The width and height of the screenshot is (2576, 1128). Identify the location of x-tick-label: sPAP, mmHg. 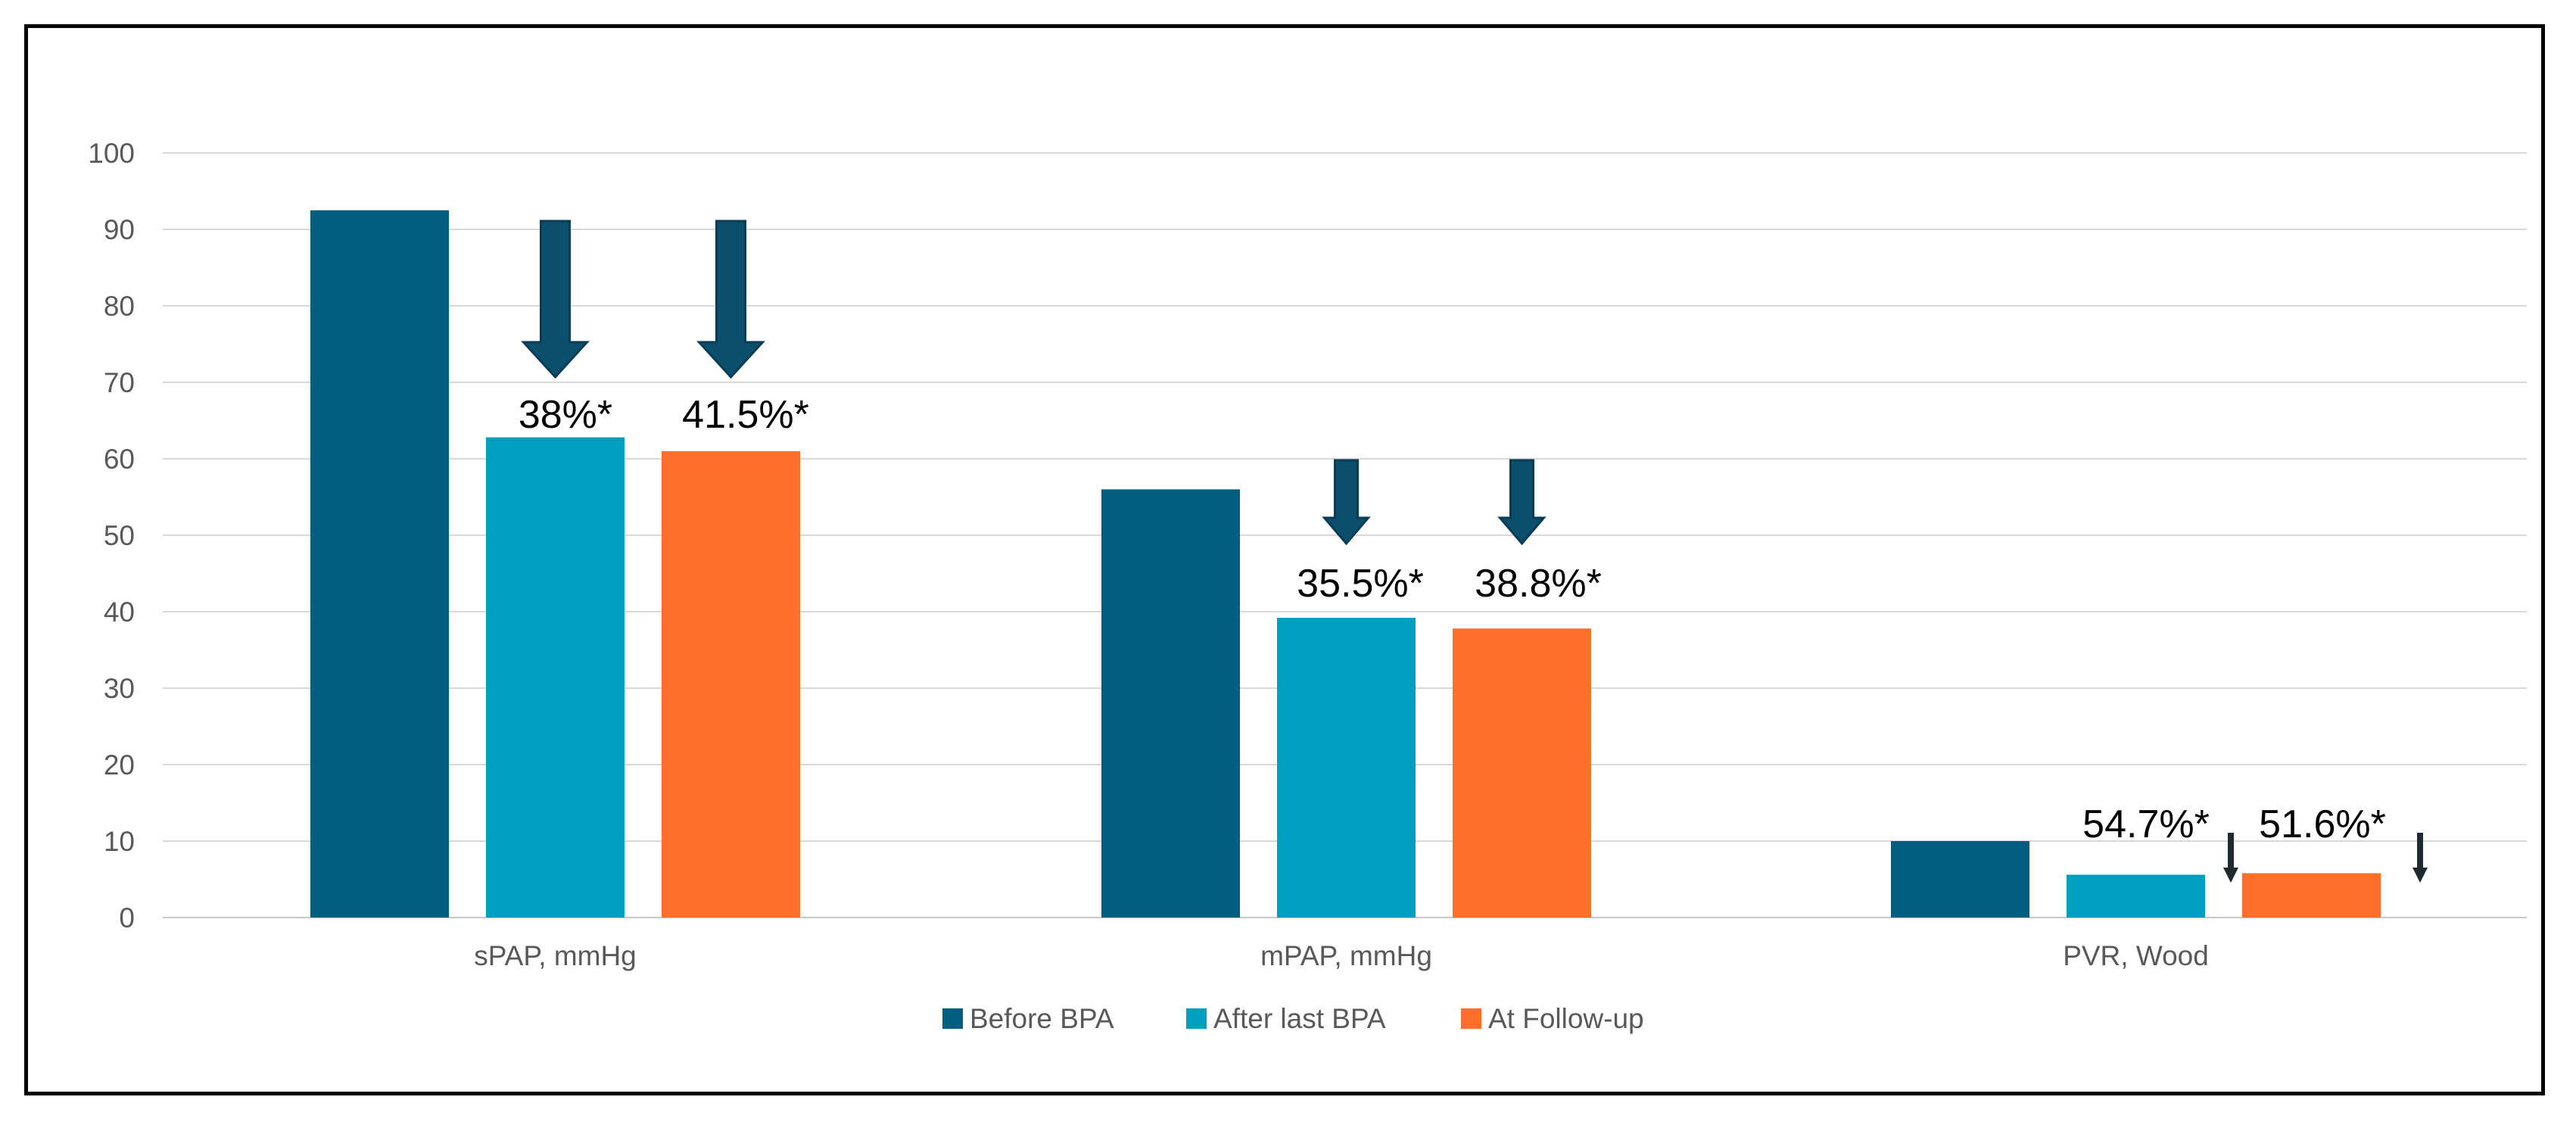
(555, 956).